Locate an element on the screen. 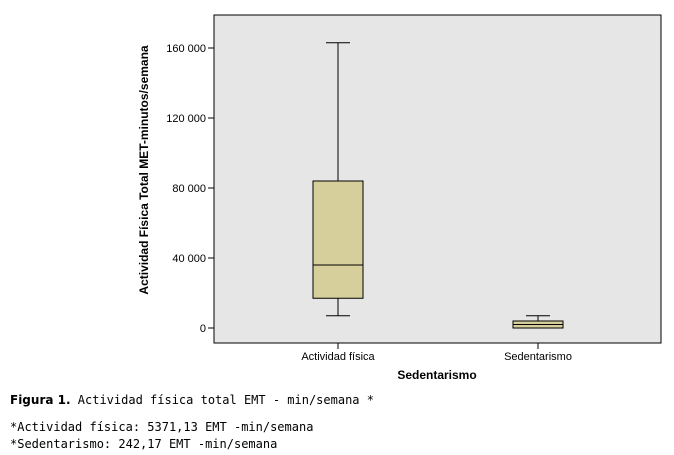  y-tick-label: 160 000 is located at coordinates (186, 49).